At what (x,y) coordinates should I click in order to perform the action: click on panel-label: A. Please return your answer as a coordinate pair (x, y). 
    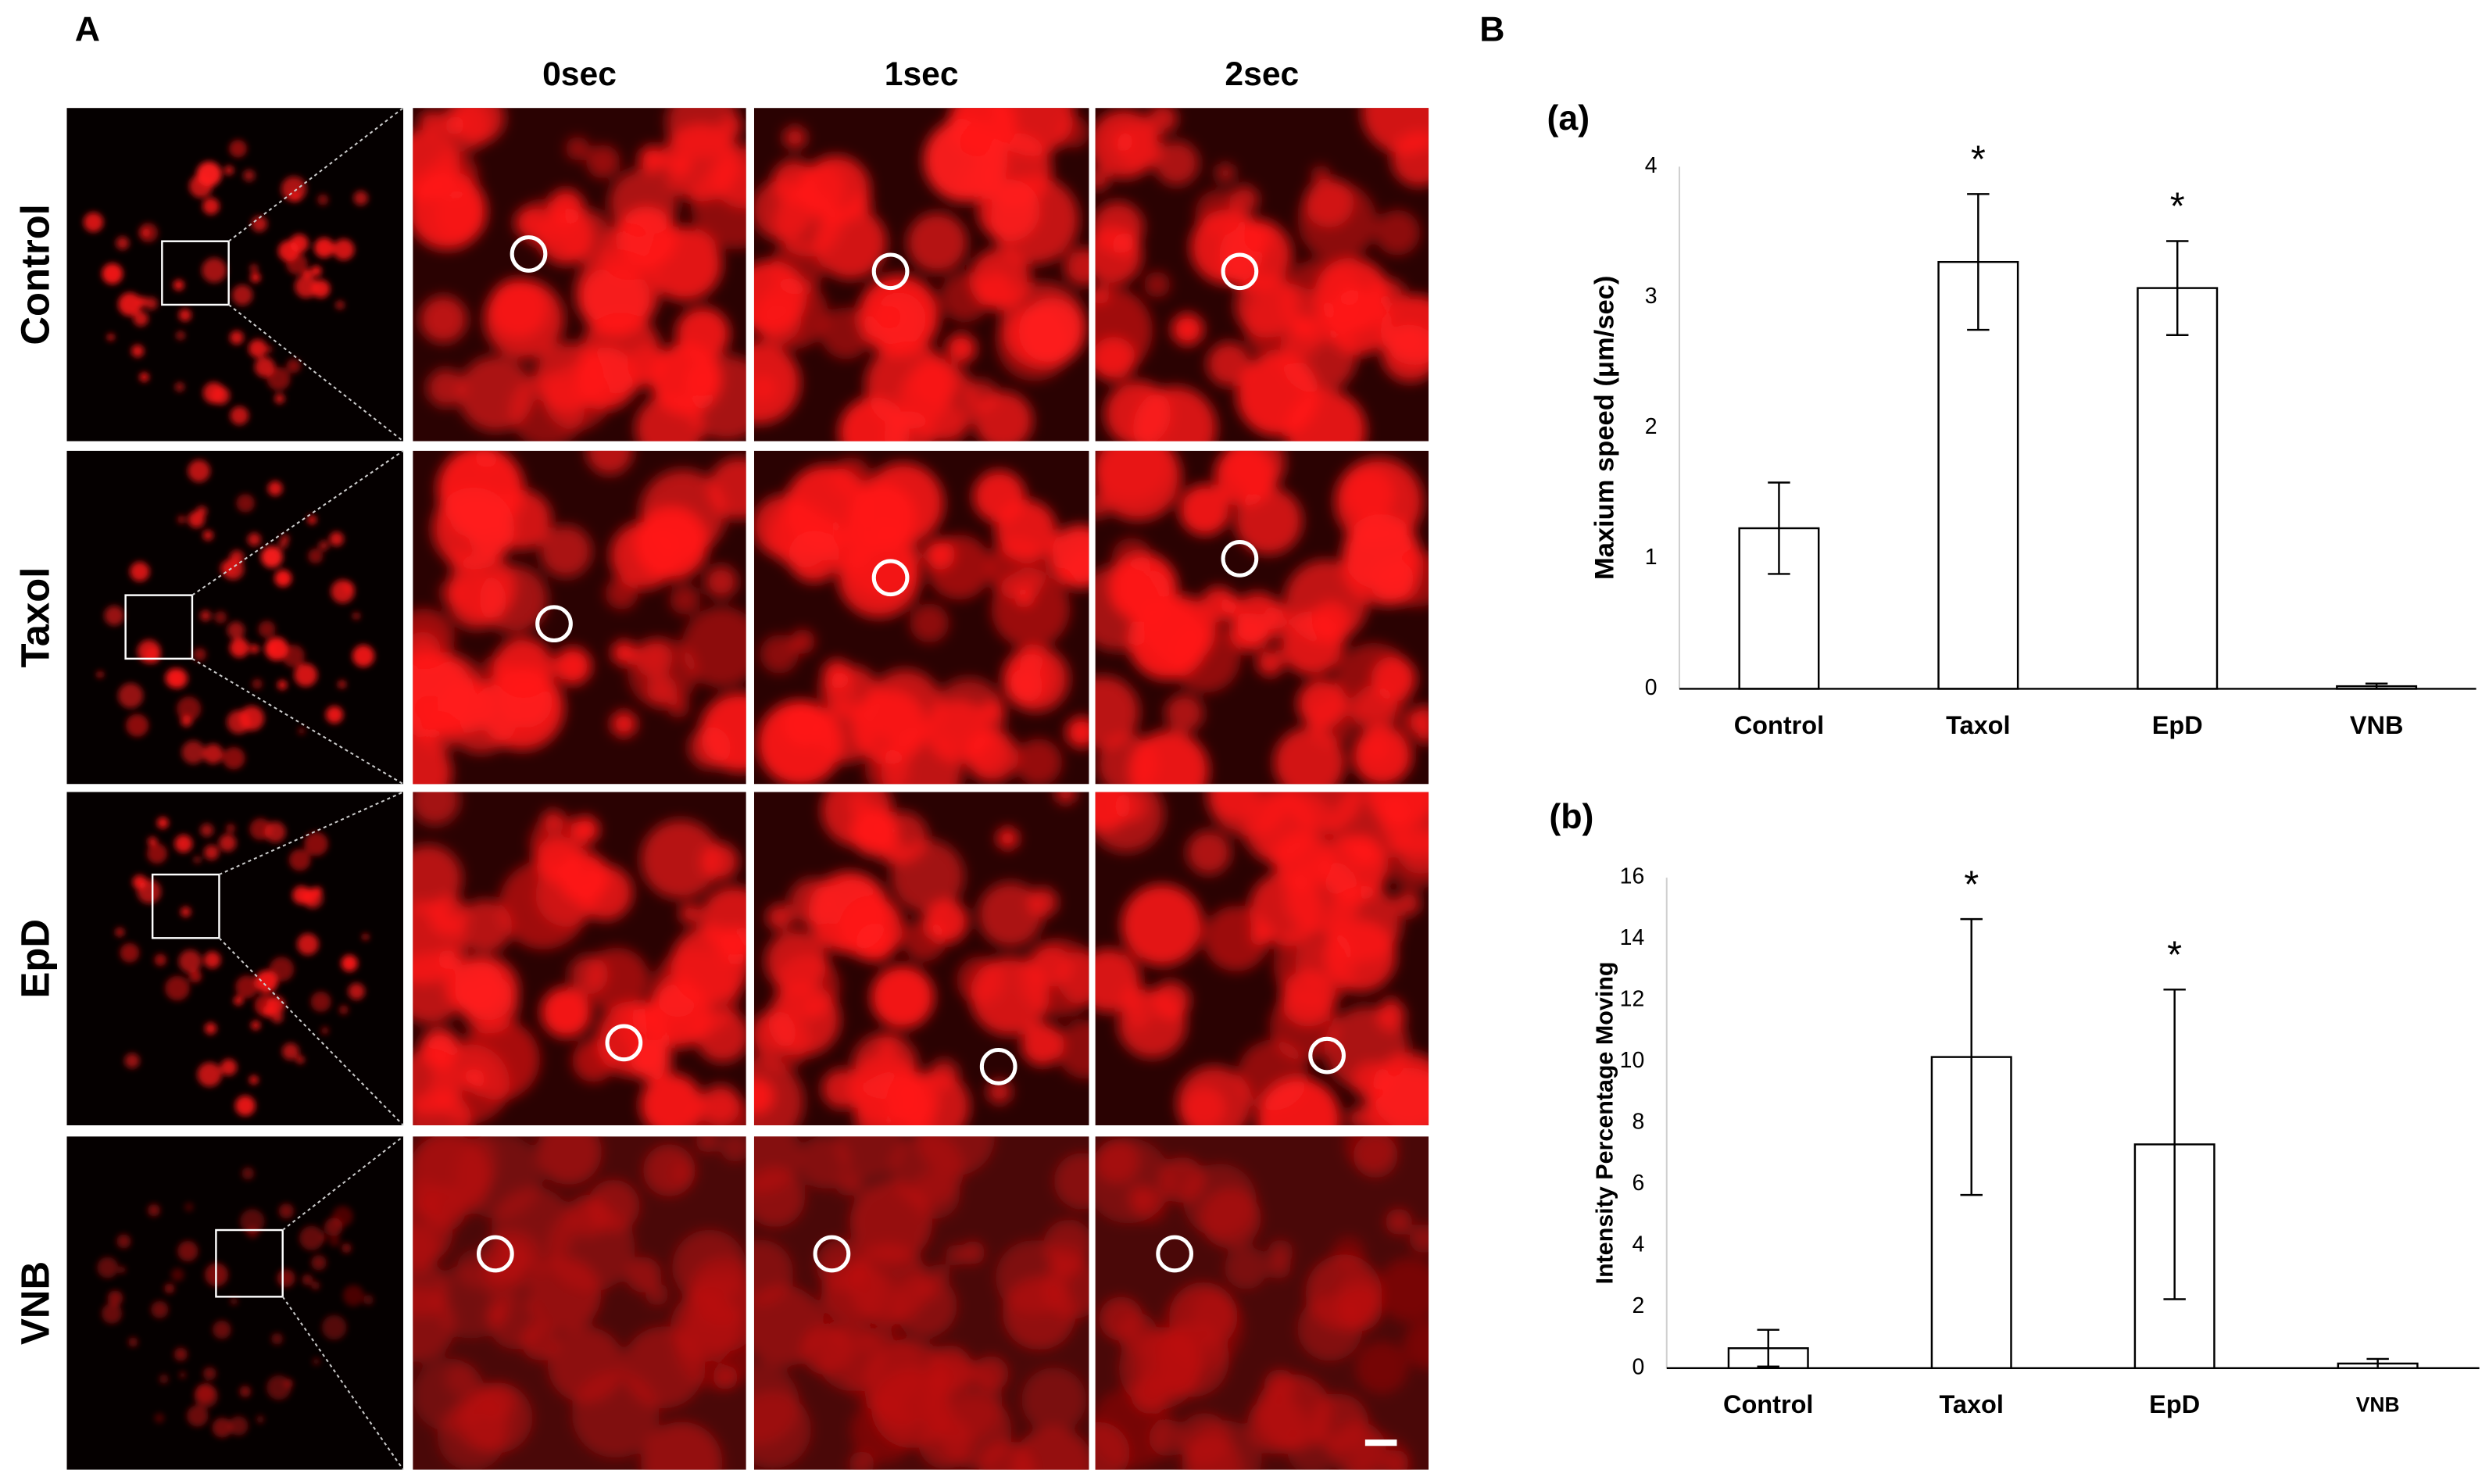
    Looking at the image, I should click on (87, 29).